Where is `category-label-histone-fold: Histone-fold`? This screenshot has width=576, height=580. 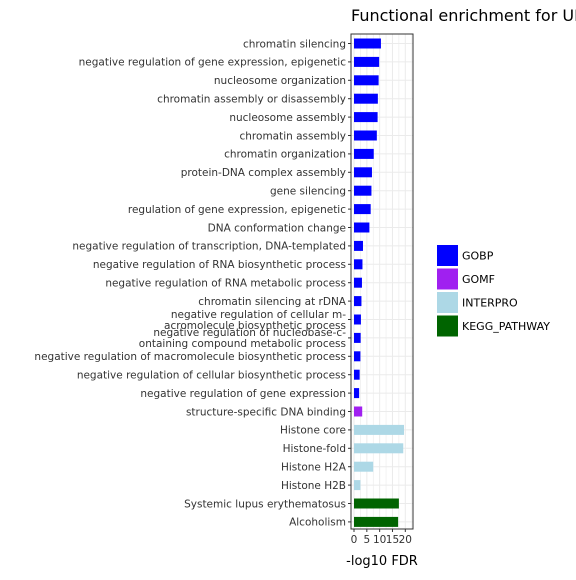 category-label-histone-fold: Histone-fold is located at coordinates (314, 449).